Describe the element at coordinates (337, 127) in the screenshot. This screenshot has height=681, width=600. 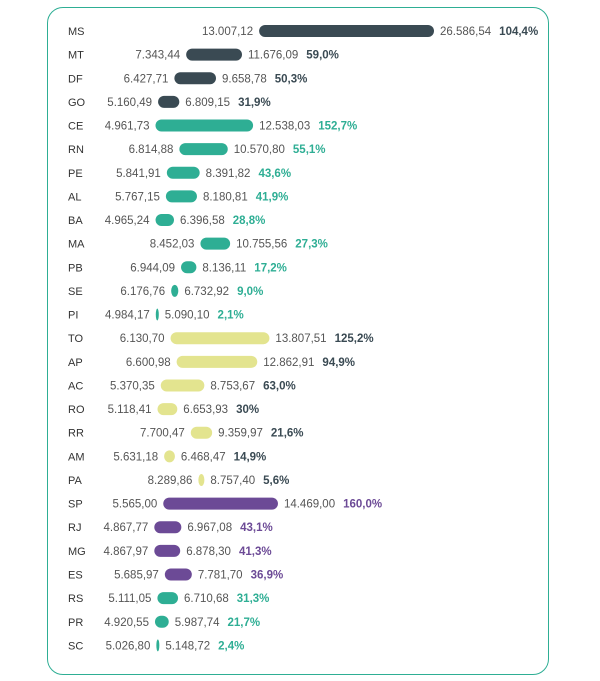
I see `percent-change-label: 152,7%` at that location.